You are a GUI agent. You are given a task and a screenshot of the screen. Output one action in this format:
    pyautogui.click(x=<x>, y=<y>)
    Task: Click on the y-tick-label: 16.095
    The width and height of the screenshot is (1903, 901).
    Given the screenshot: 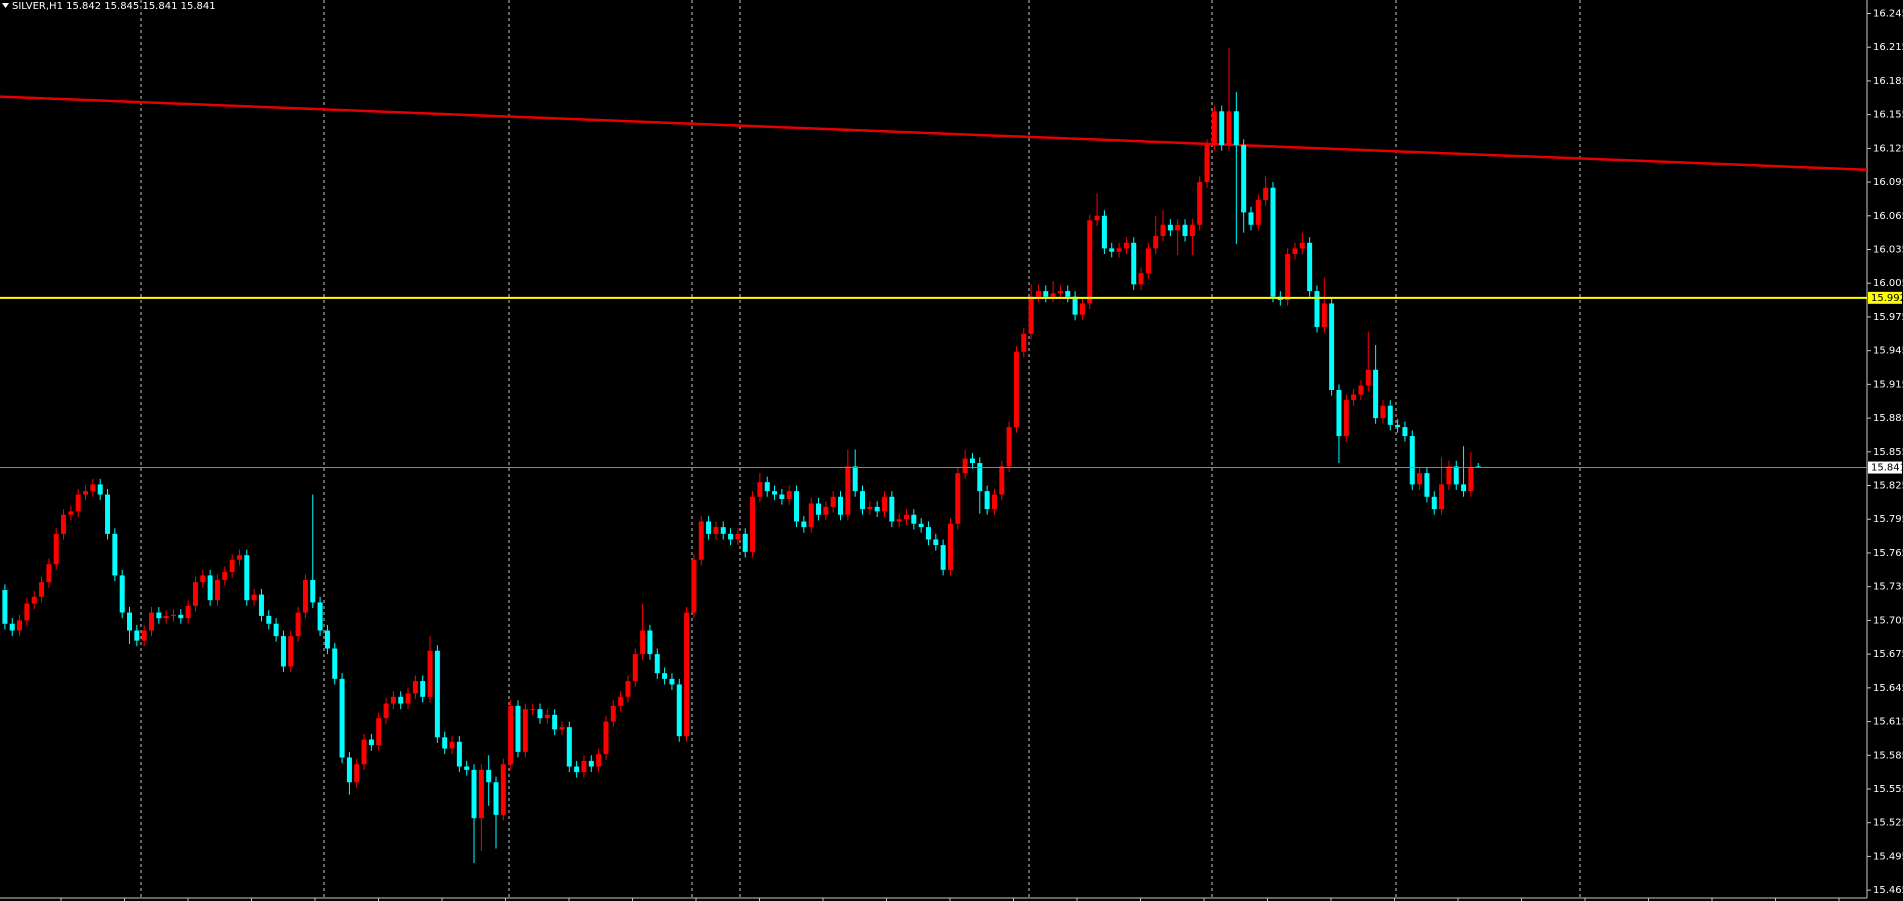 What is the action you would take?
    pyautogui.click(x=1888, y=182)
    